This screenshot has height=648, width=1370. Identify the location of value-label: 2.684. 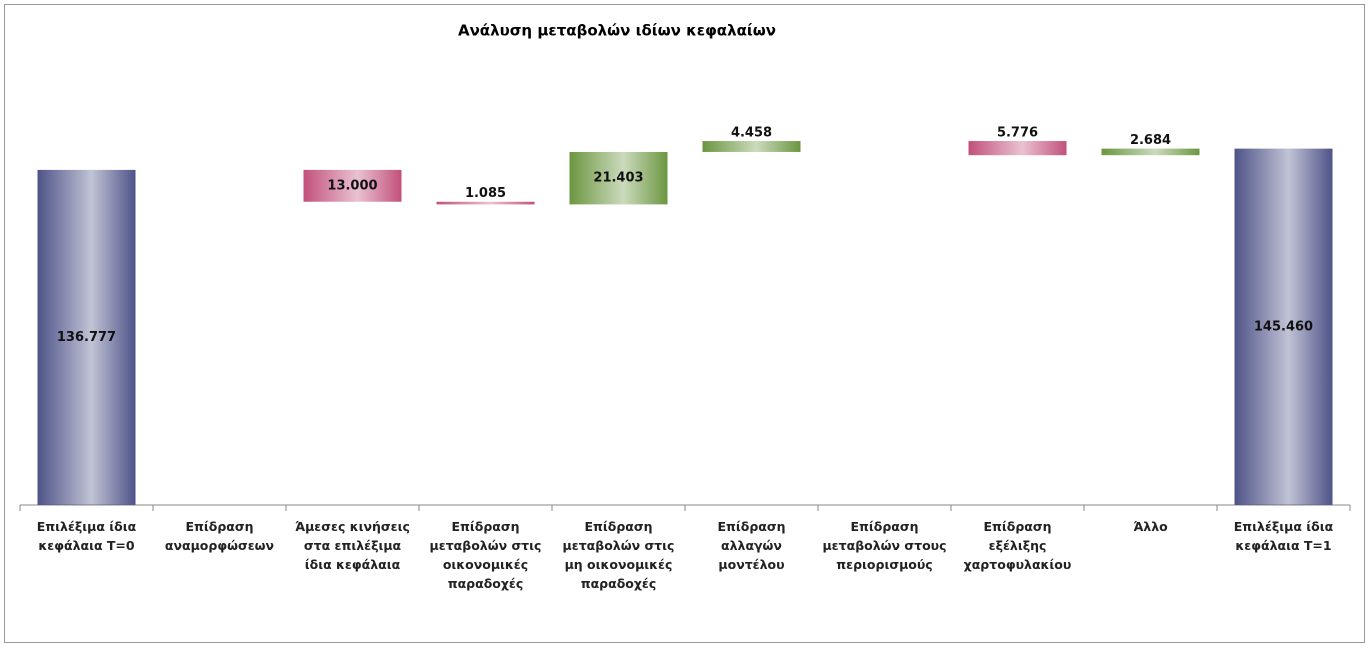
(1150, 140).